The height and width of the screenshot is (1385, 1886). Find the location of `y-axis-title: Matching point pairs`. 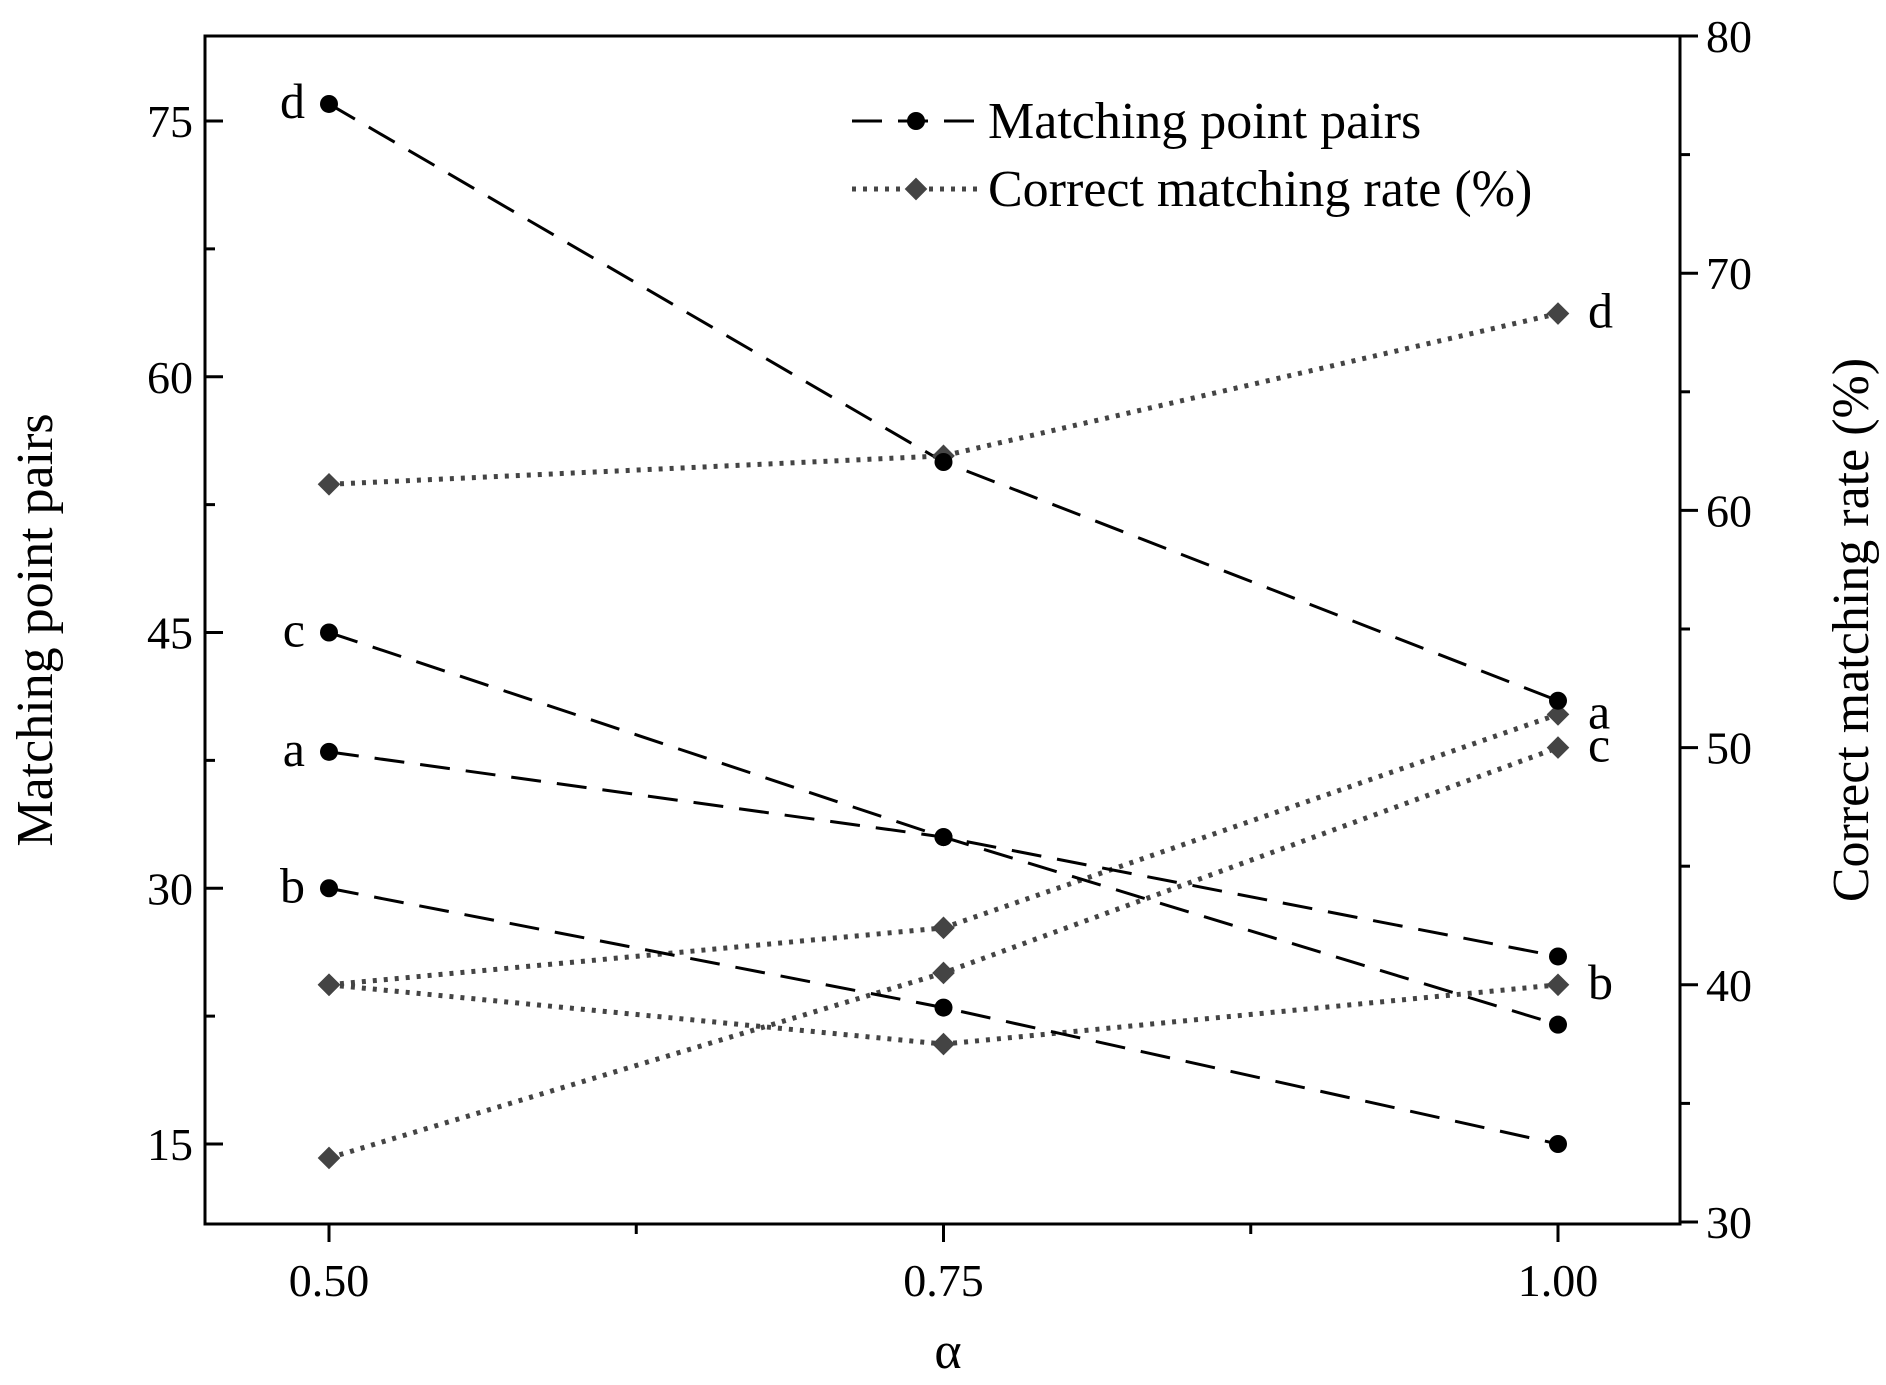

y-axis-title: Matching point pairs is located at coordinates (35, 629).